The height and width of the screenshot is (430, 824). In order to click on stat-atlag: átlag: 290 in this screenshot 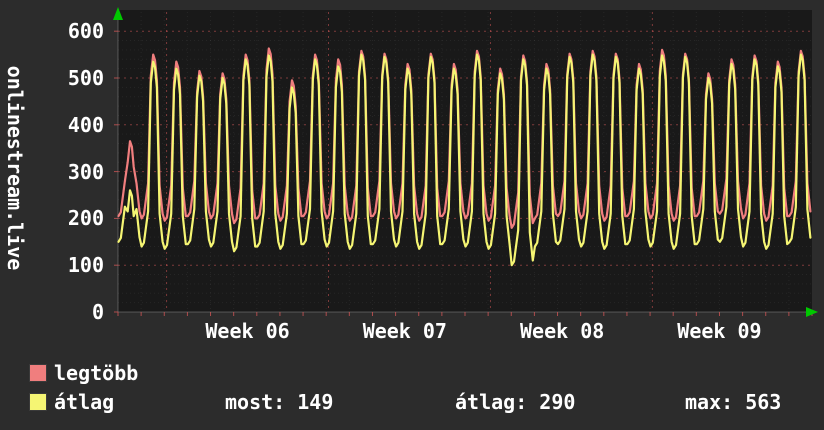, I will do `click(515, 402)`.